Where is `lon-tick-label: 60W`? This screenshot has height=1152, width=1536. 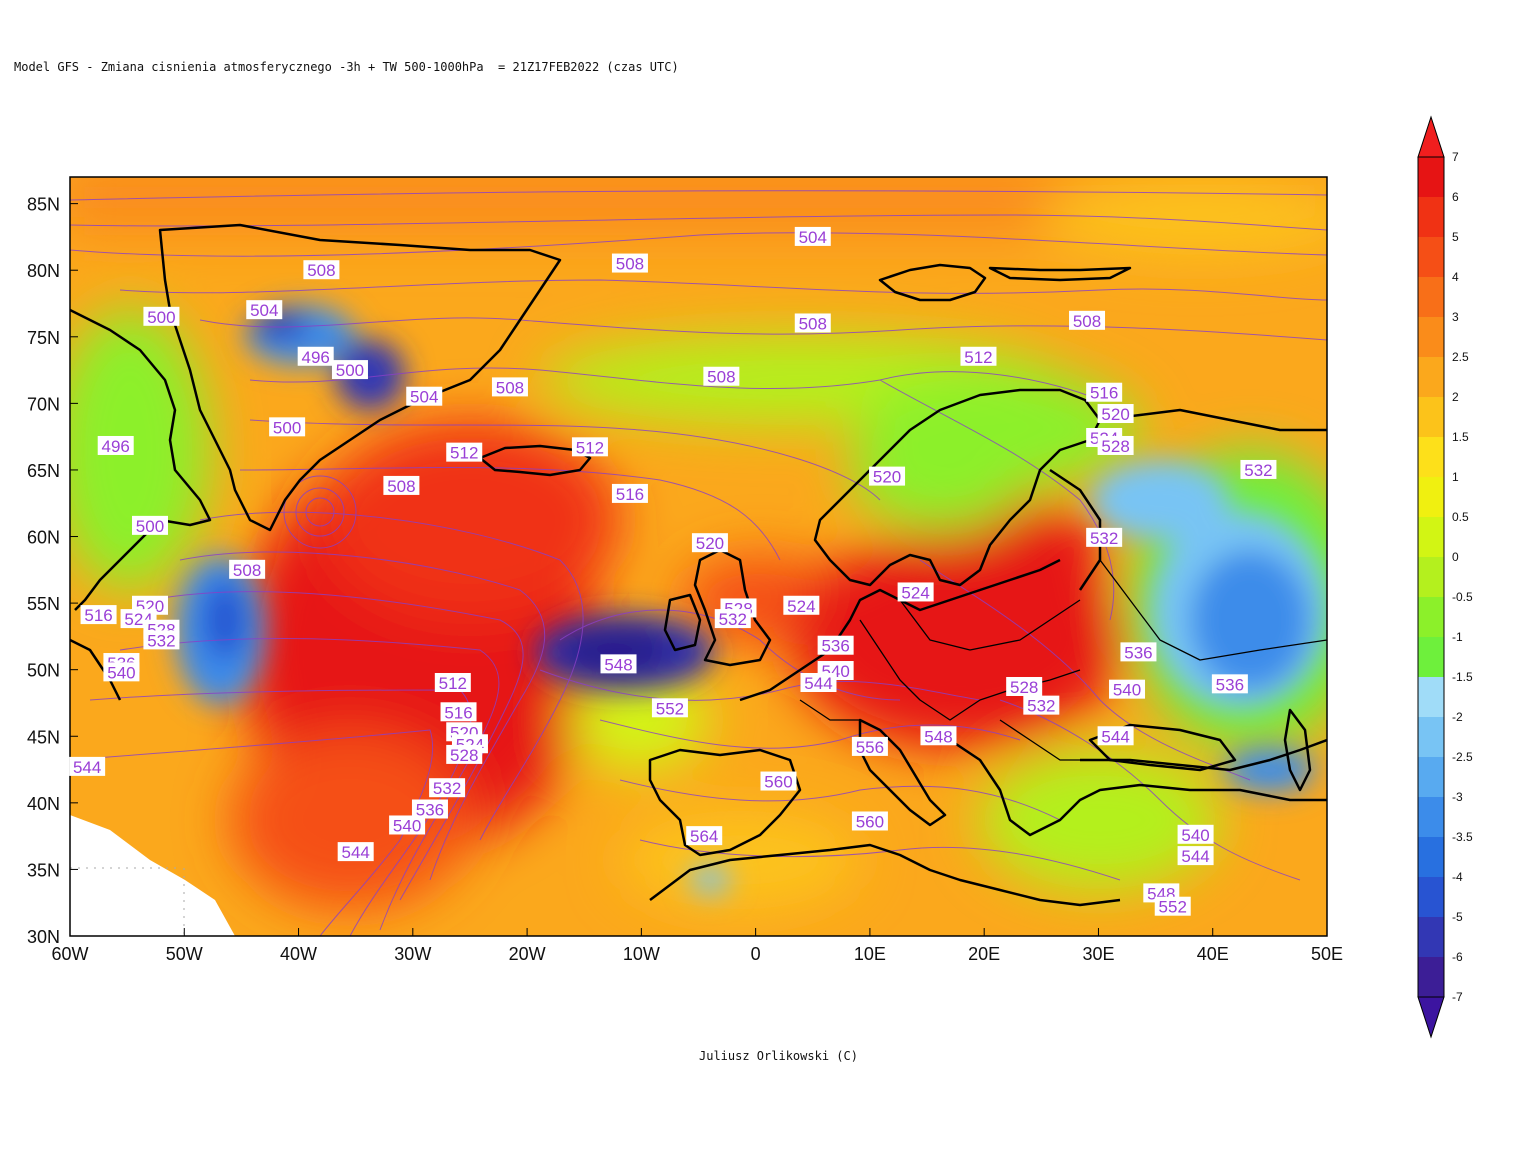
lon-tick-label: 60W is located at coordinates (69, 954).